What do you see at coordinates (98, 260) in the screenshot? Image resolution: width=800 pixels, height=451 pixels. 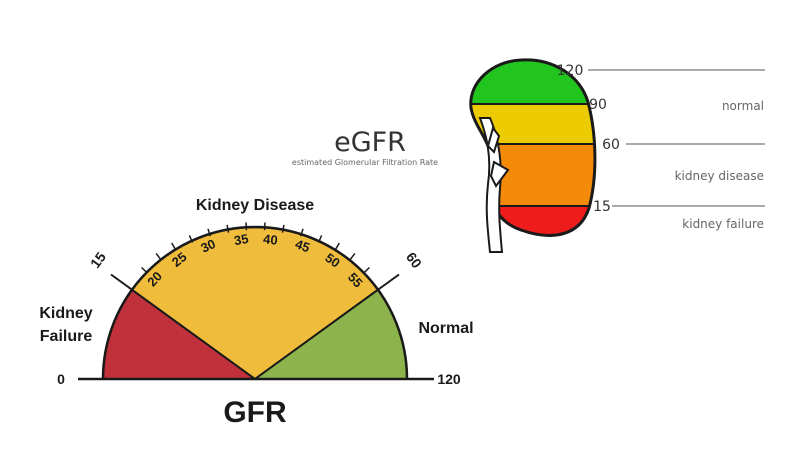 I see `boundary-label-15: 15` at bounding box center [98, 260].